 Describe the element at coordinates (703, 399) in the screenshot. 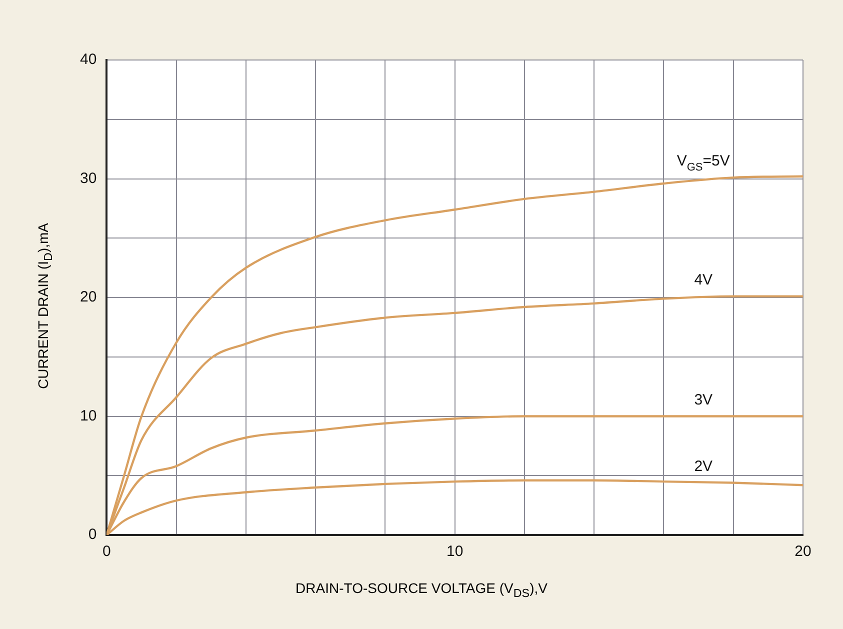

I see `series-label: 3V` at that location.